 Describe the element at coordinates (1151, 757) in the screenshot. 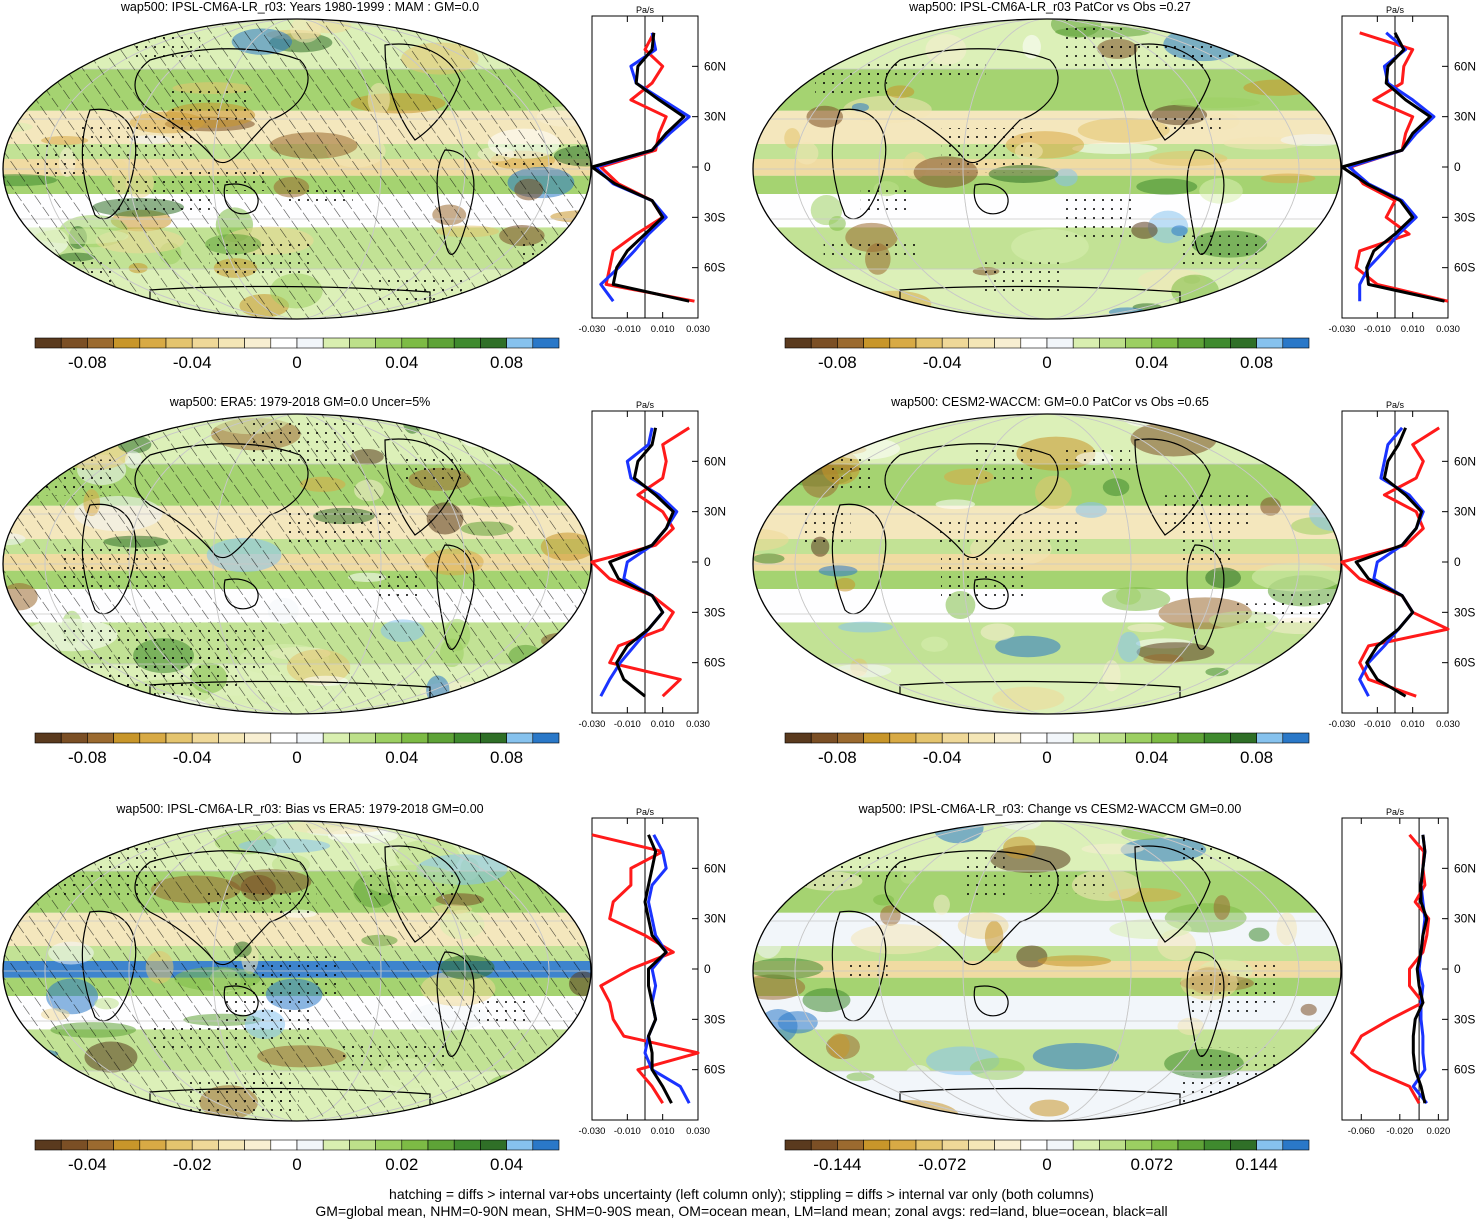

I see `colorbar-label: 0.04` at that location.